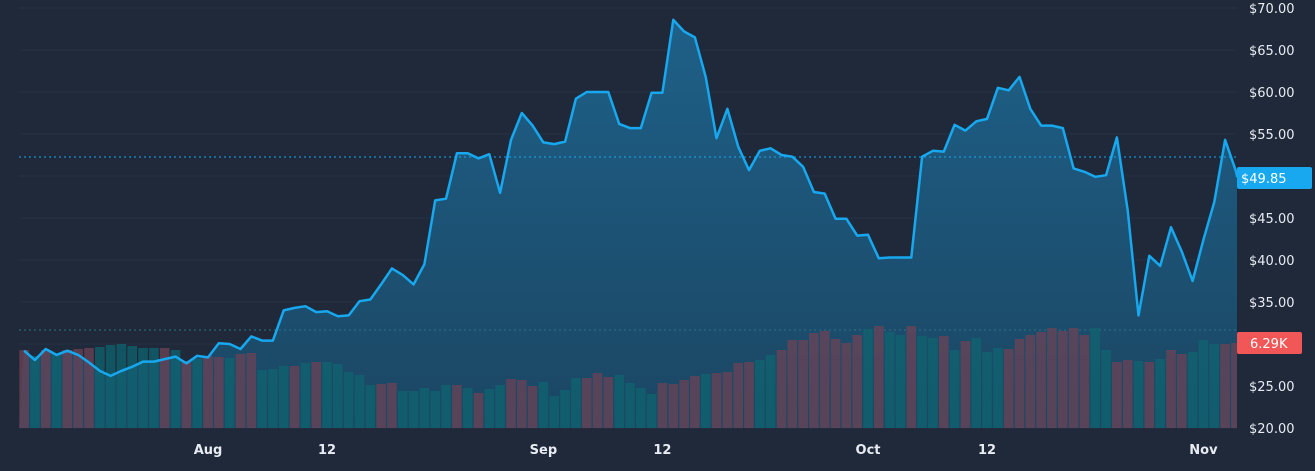  I want to click on price-tick-label: $25.00, so click(1272, 387).